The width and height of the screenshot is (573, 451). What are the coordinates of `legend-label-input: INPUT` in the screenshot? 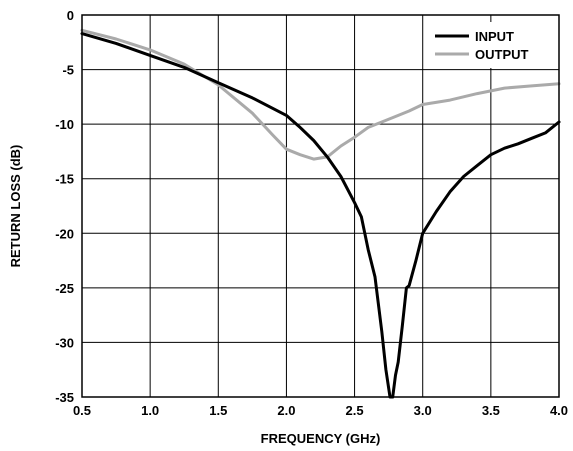 It's located at (494, 36).